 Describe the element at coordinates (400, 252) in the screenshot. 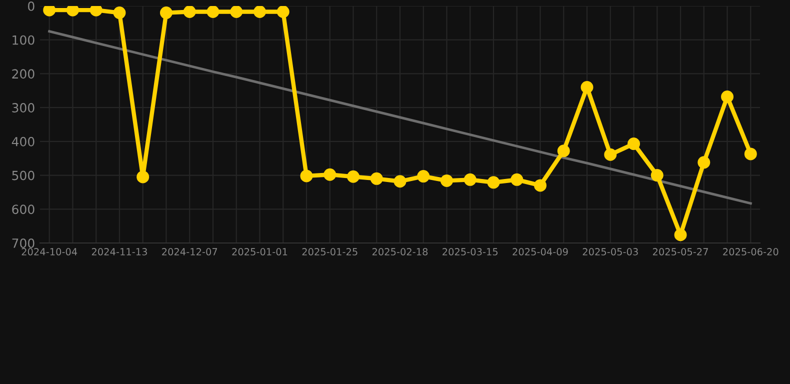

I see `x-tick-label: 2025-02-18` at that location.